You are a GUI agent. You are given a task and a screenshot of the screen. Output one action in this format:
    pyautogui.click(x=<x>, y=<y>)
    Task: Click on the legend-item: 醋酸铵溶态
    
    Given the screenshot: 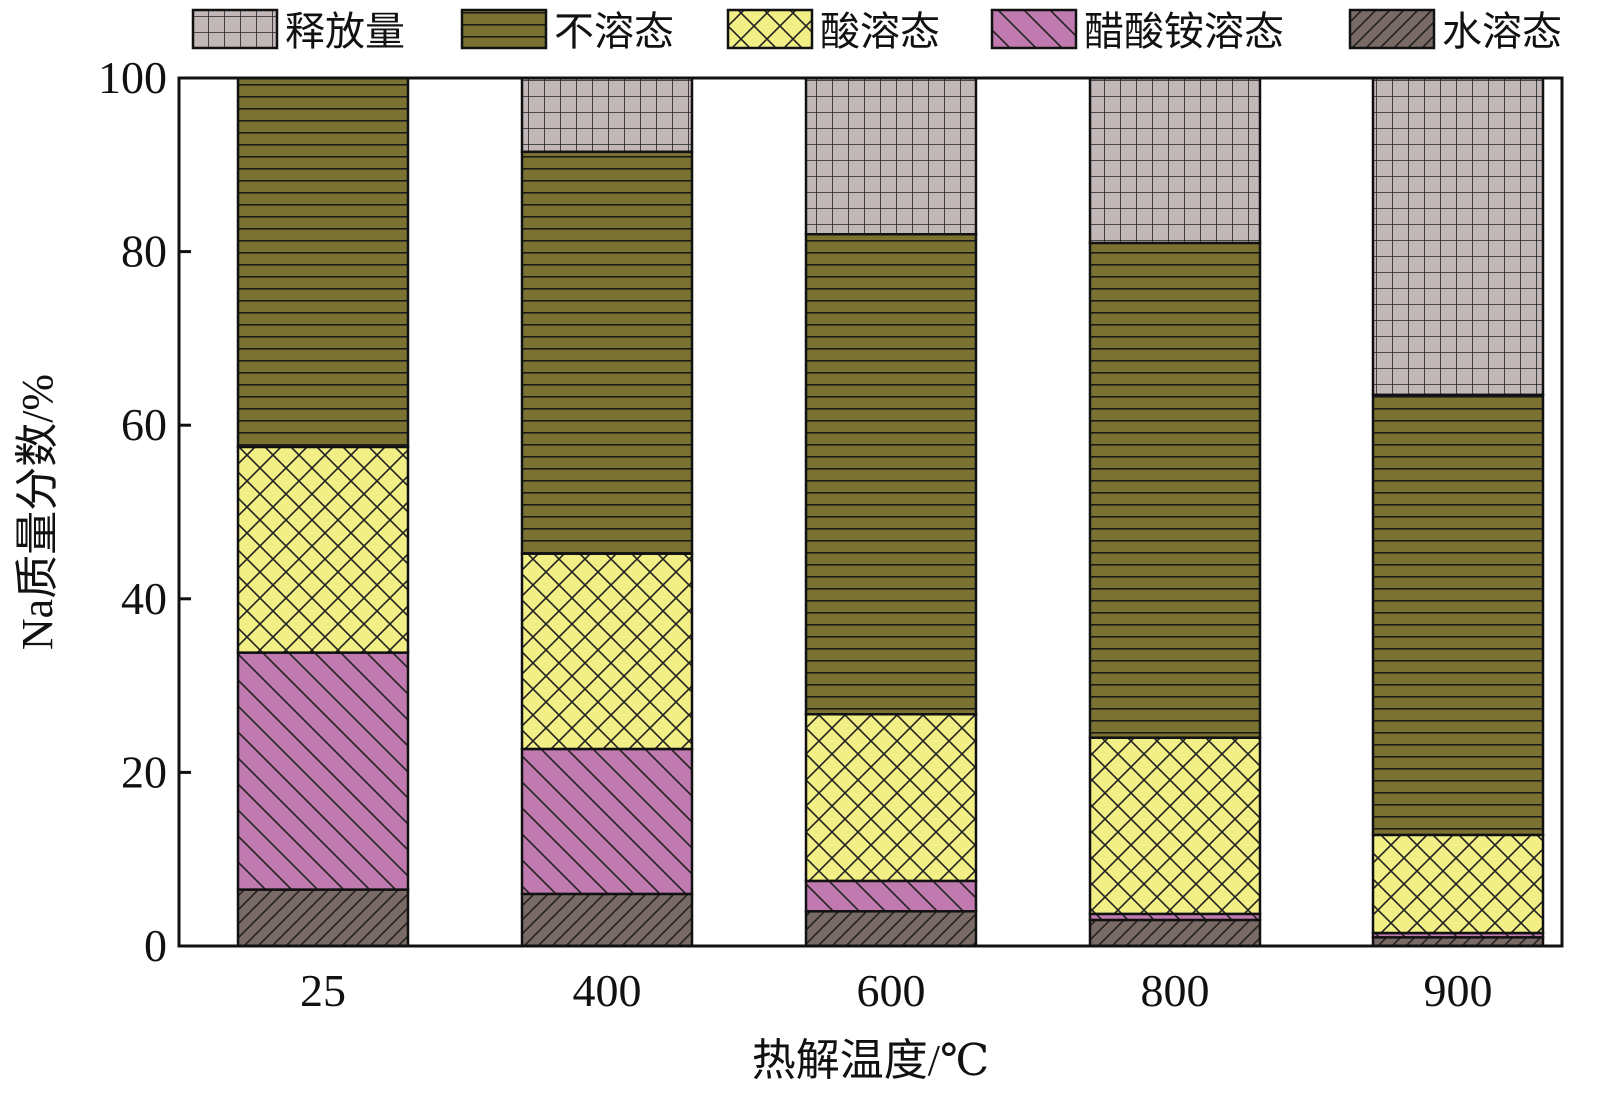 What is the action you would take?
    pyautogui.click(x=1137, y=31)
    